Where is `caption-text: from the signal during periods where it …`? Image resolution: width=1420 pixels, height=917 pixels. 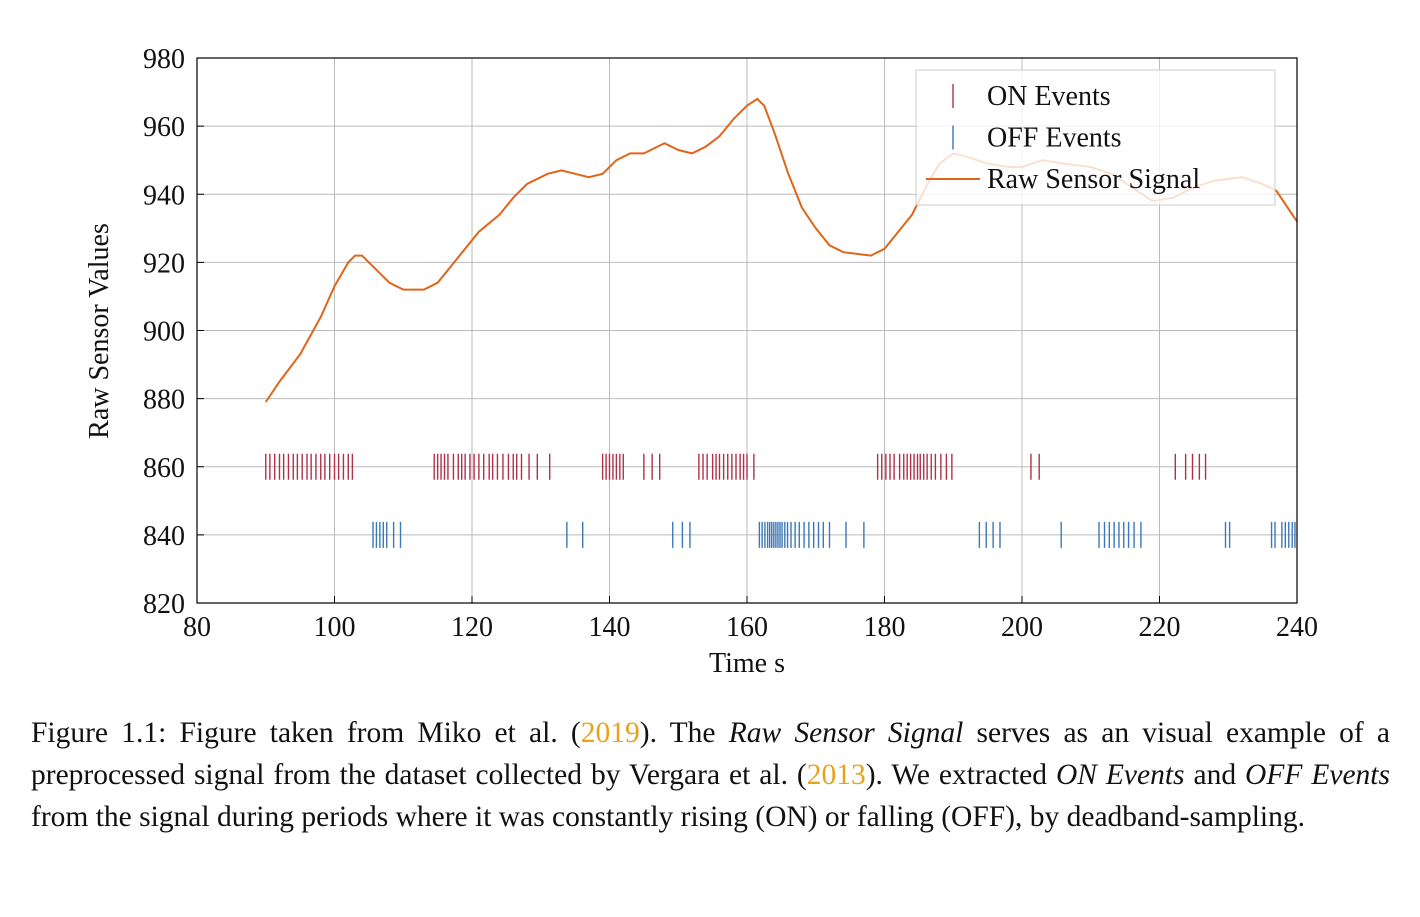
caption-text: from the signal during periods where it … is located at coordinates (668, 817).